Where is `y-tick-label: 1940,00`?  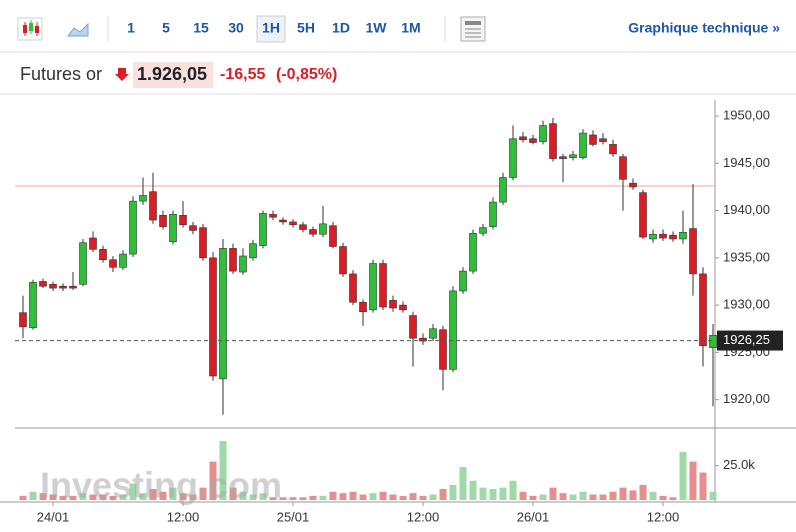 y-tick-label: 1940,00 is located at coordinates (746, 209).